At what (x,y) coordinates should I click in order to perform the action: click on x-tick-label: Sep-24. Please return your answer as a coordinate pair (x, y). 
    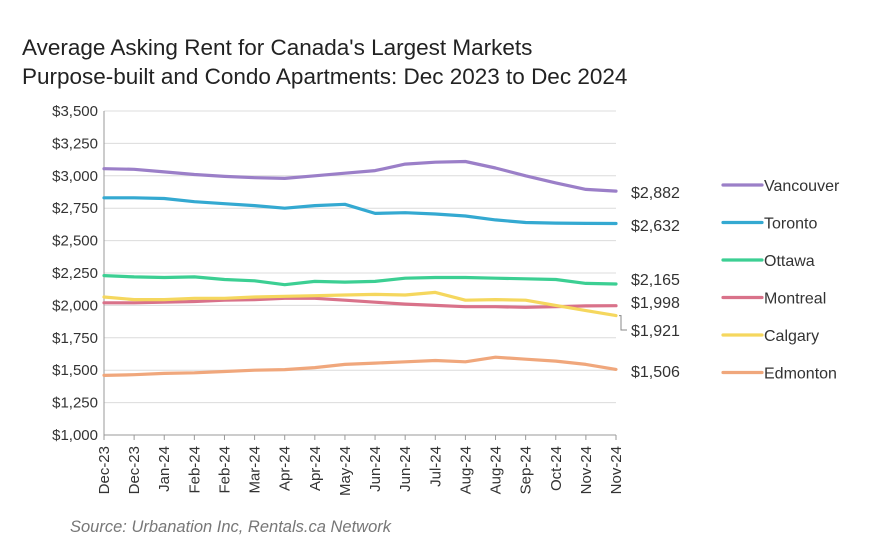
    Looking at the image, I should click on (526, 470).